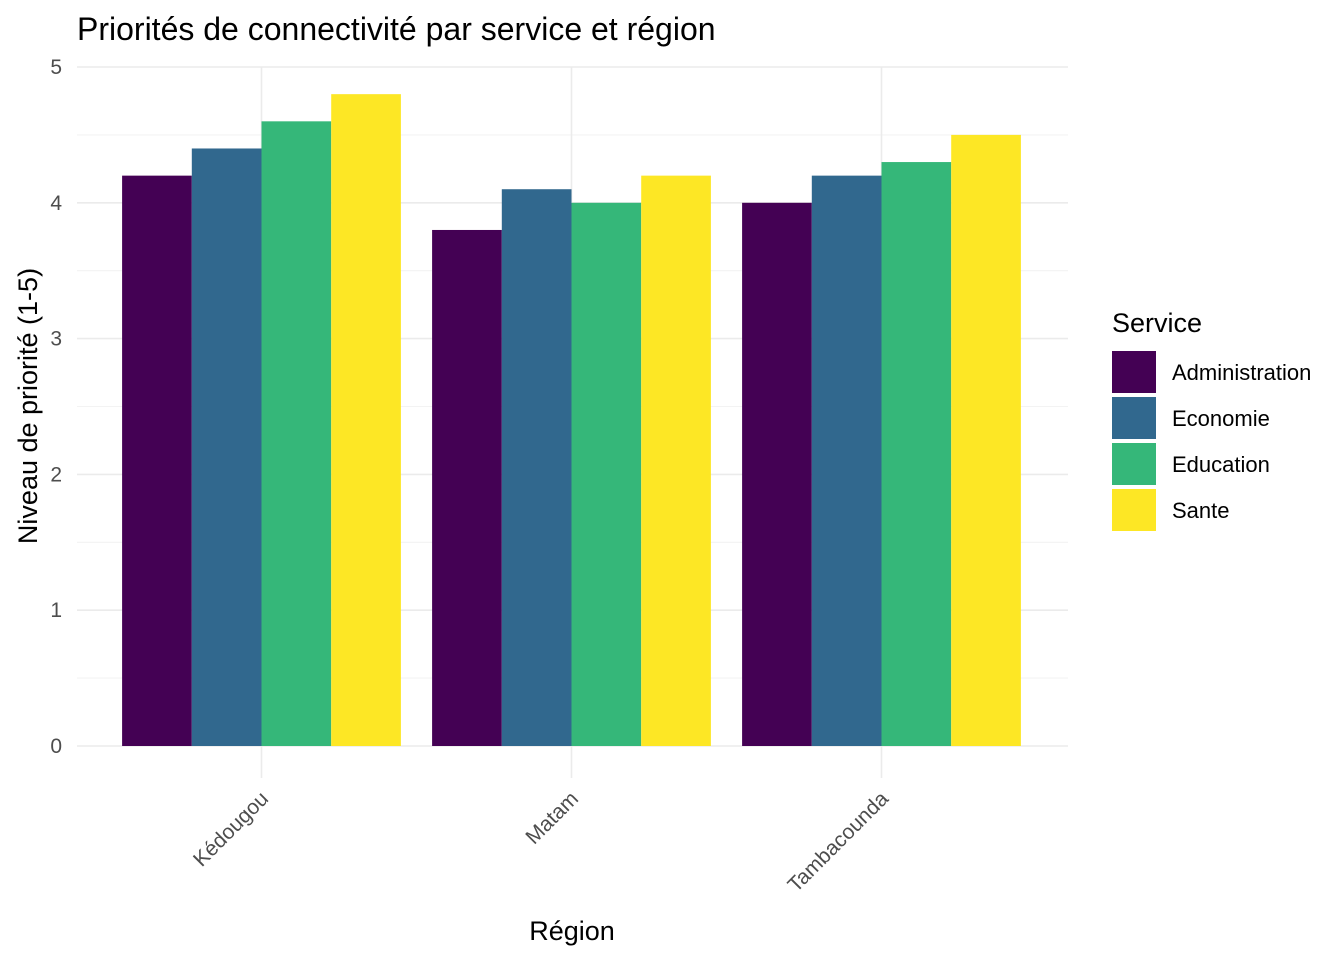  I want to click on legend-title: Service, so click(1157, 323).